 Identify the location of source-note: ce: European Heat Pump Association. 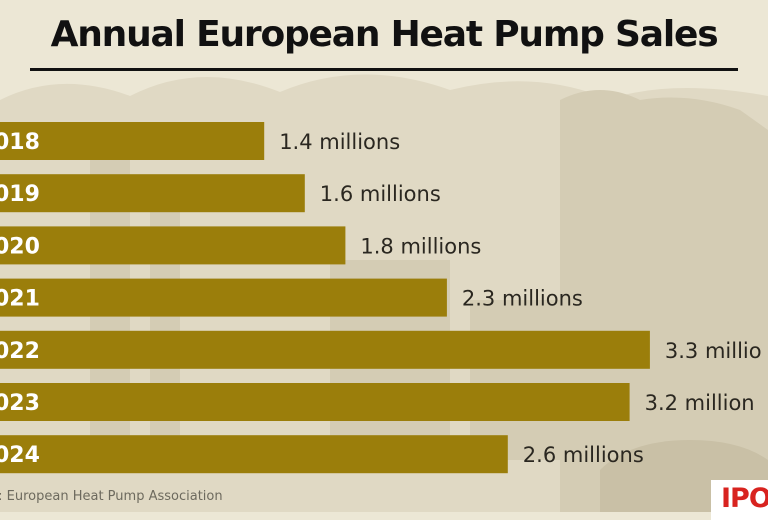
(111, 496).